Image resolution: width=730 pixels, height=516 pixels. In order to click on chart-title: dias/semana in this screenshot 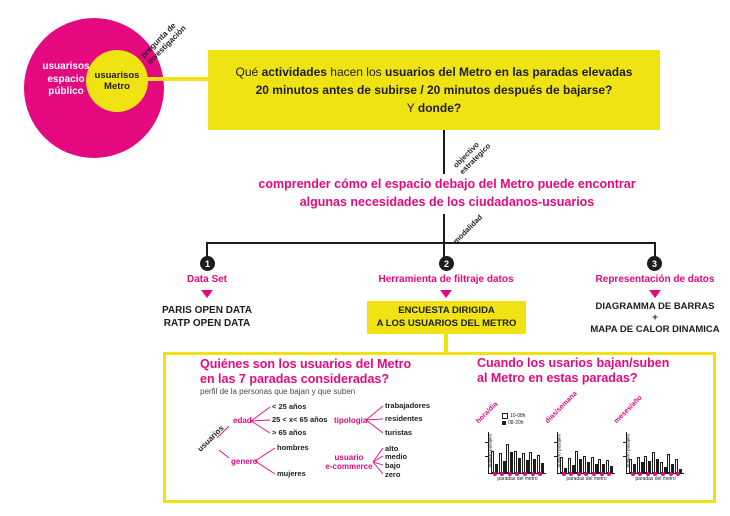, I will do `click(561, 407)`.